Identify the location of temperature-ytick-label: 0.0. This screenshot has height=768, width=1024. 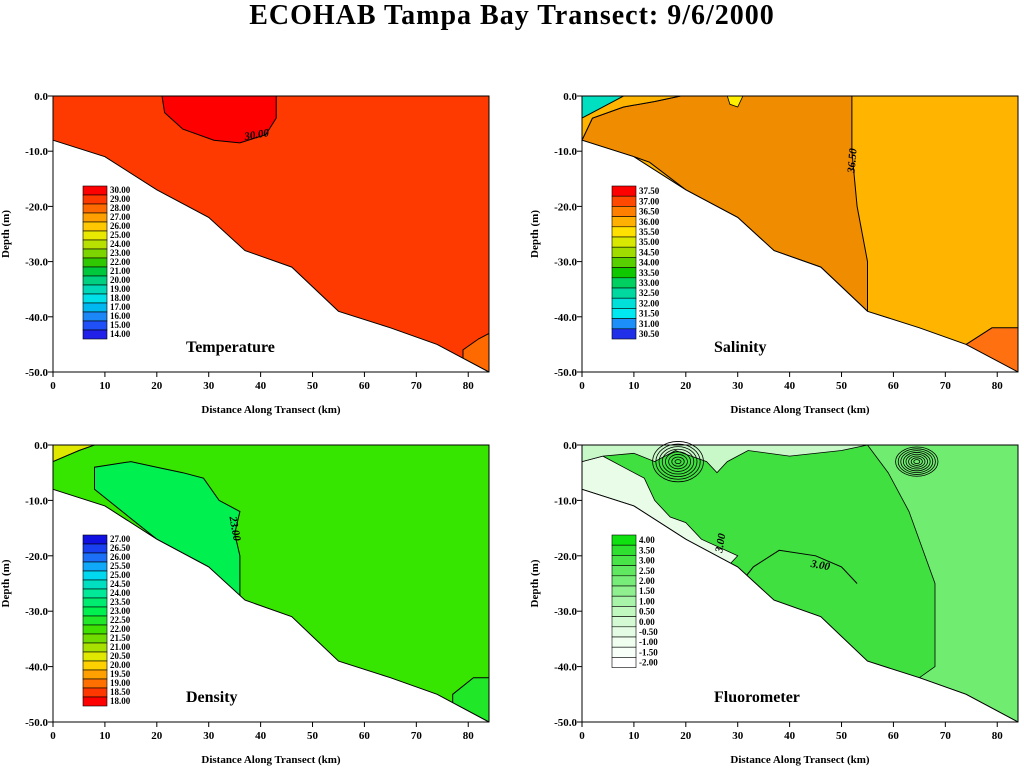
(41, 97).